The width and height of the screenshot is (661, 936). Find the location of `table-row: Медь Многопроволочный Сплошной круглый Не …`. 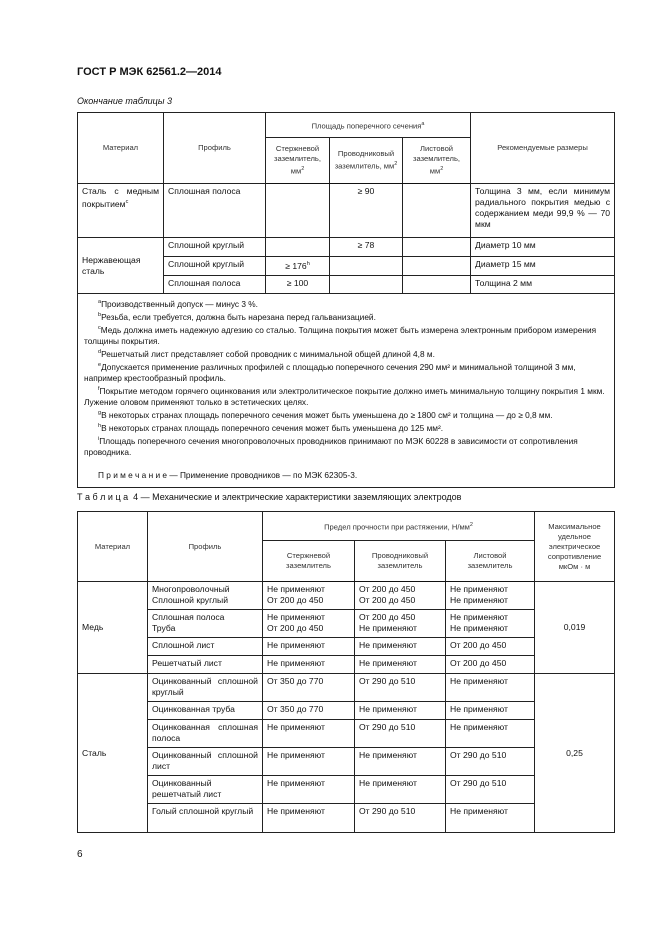

table-row: Медь Многопроволочный Сплошной круглый Не … is located at coordinates (346, 627).